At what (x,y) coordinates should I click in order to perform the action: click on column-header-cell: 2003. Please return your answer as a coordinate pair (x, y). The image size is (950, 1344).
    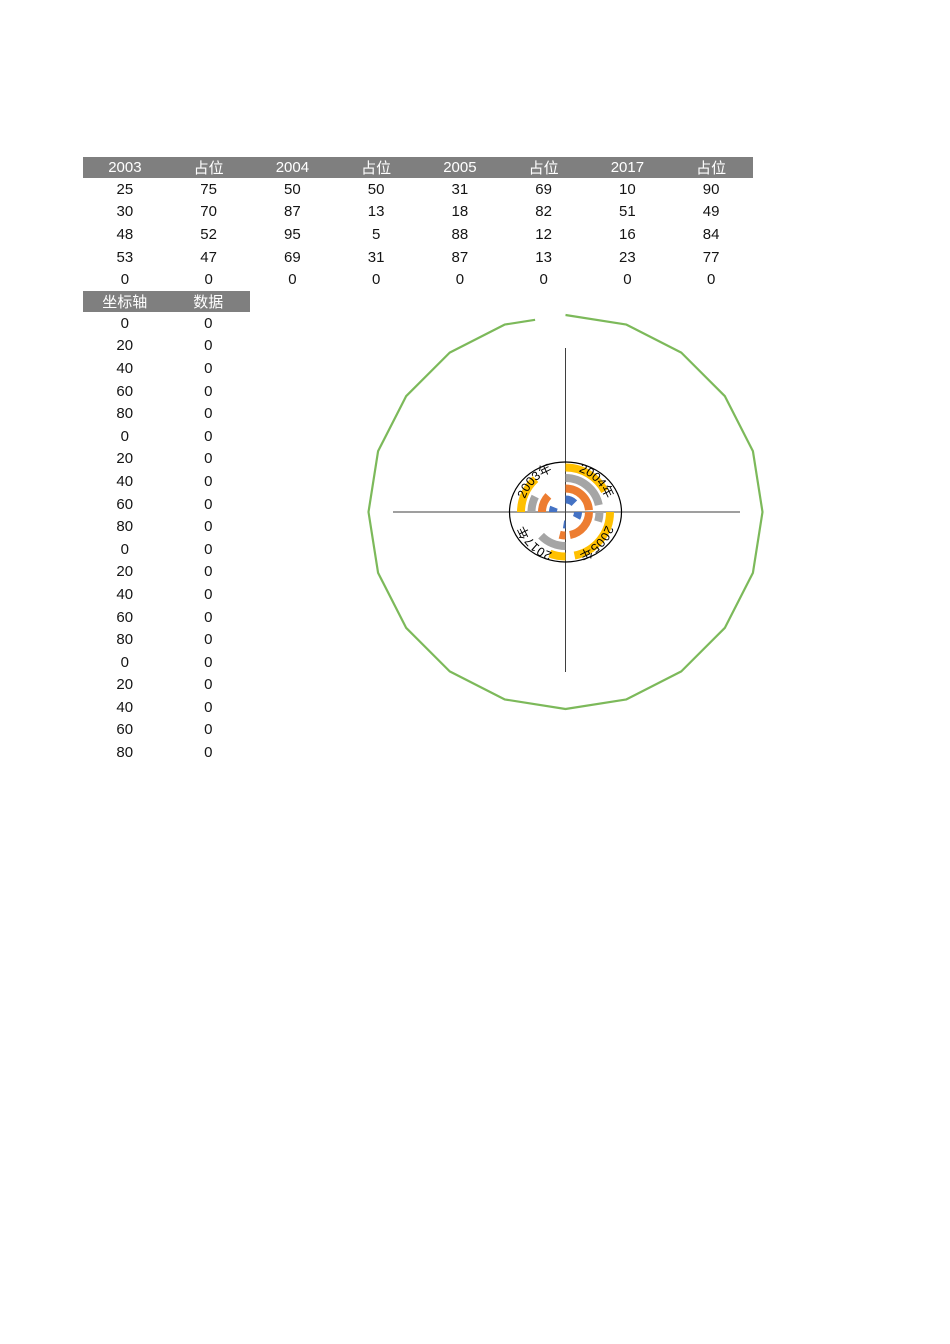
    Looking at the image, I should click on (125, 167).